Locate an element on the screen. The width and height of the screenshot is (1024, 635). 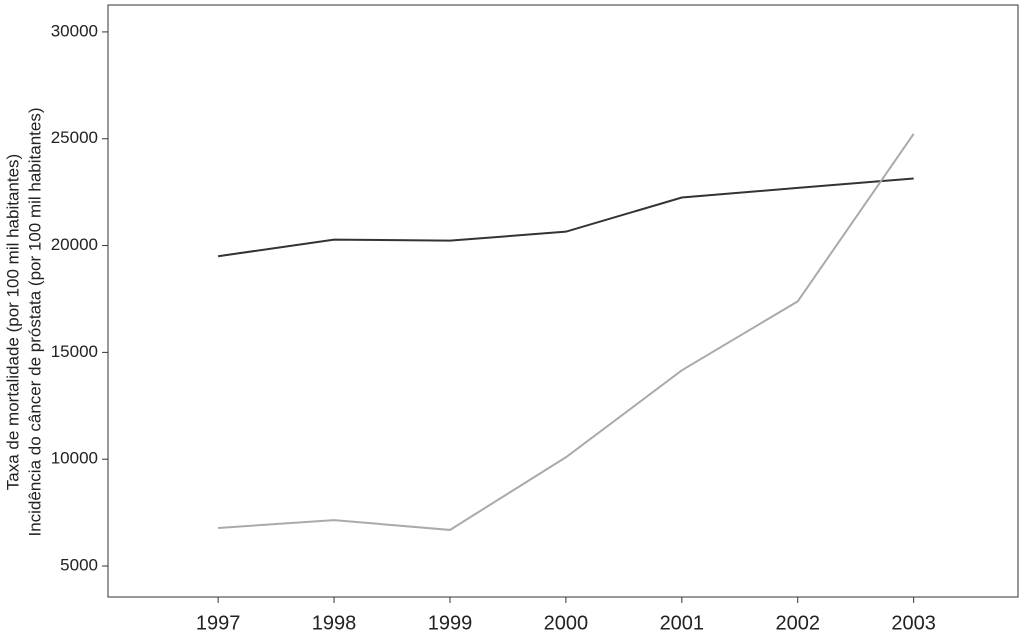
x-tick-label: 1998 is located at coordinates (334, 623).